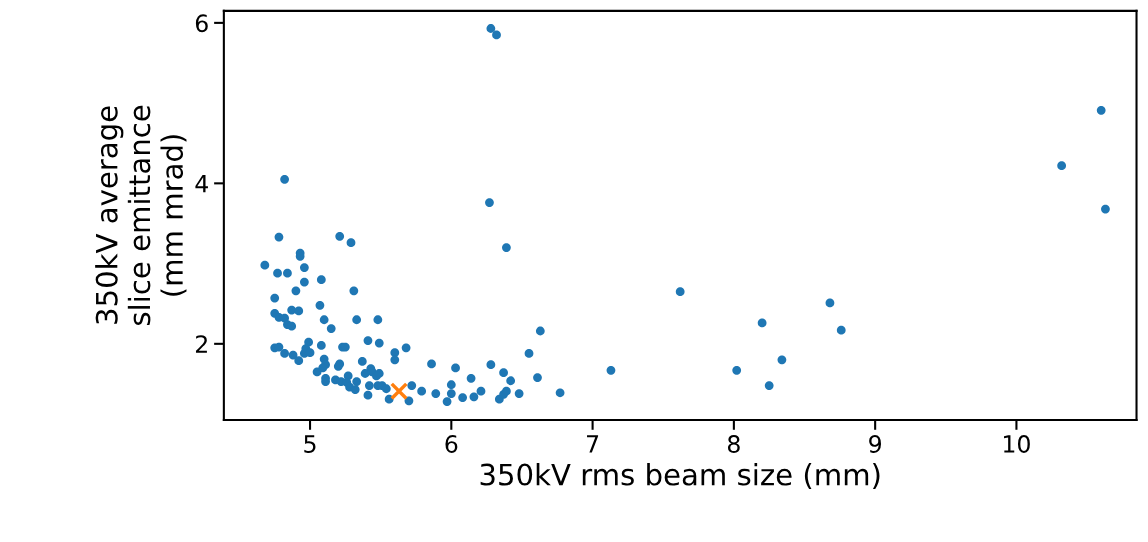 The width and height of the screenshot is (1148, 542). What do you see at coordinates (201, 23) in the screenshot?
I see `y-tick-label: 6` at bounding box center [201, 23].